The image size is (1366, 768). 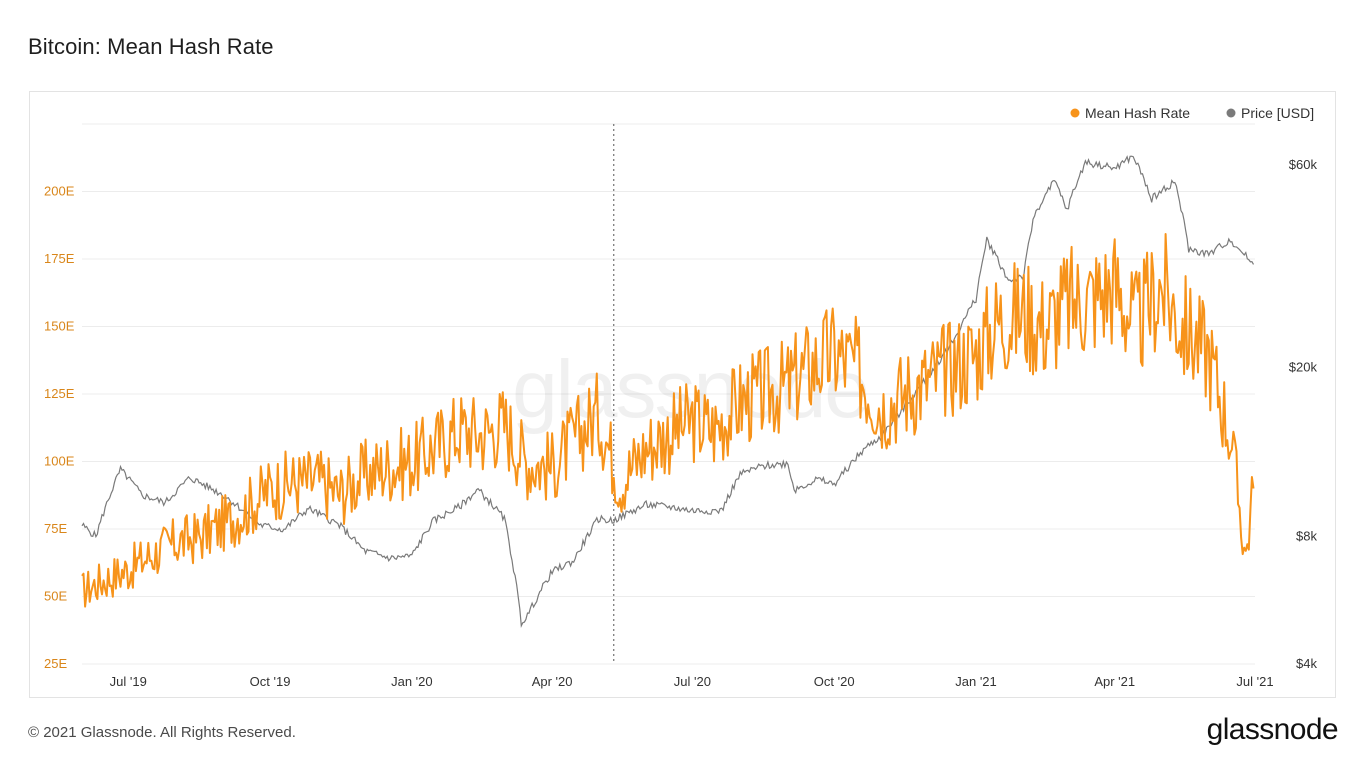 I want to click on right-axis-ticks: $4k $8k $20k $60k, so click(x=1303, y=414).